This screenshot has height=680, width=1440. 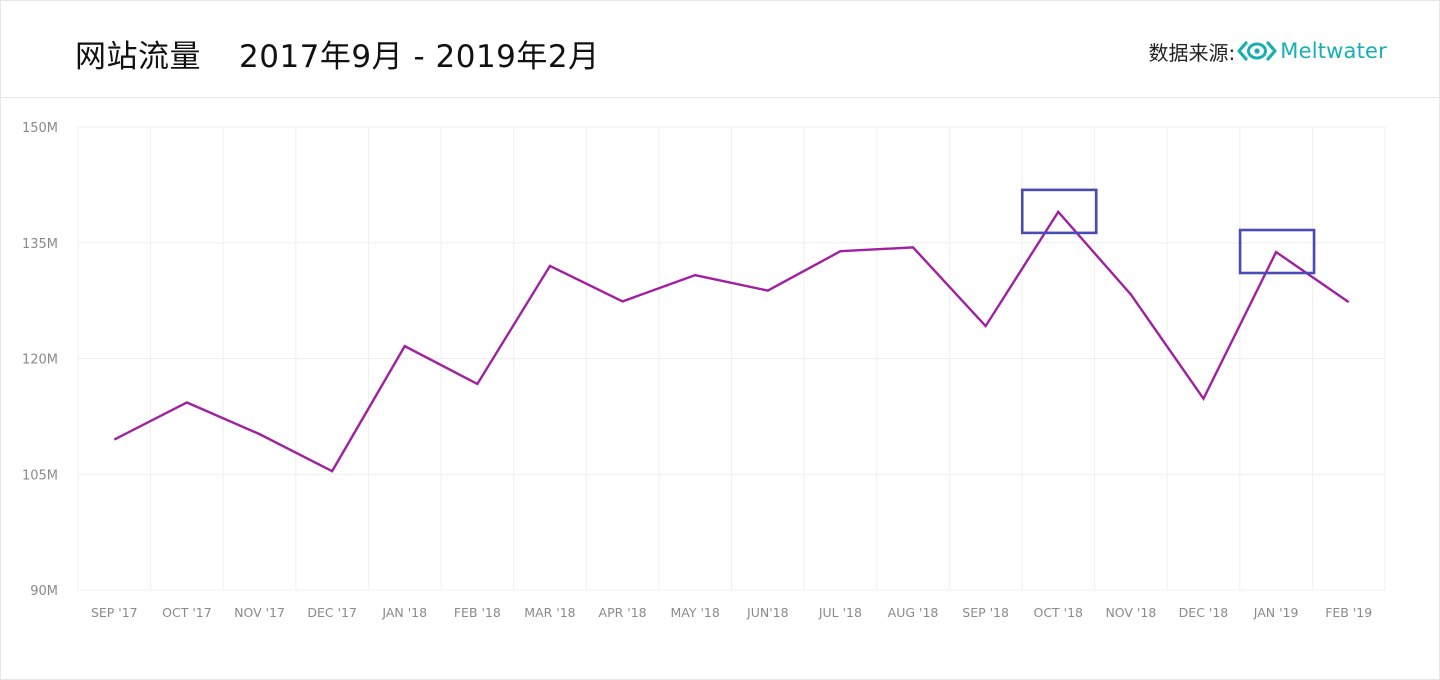 What do you see at coordinates (44, 591) in the screenshot?
I see `y-tick-label: 90M` at bounding box center [44, 591].